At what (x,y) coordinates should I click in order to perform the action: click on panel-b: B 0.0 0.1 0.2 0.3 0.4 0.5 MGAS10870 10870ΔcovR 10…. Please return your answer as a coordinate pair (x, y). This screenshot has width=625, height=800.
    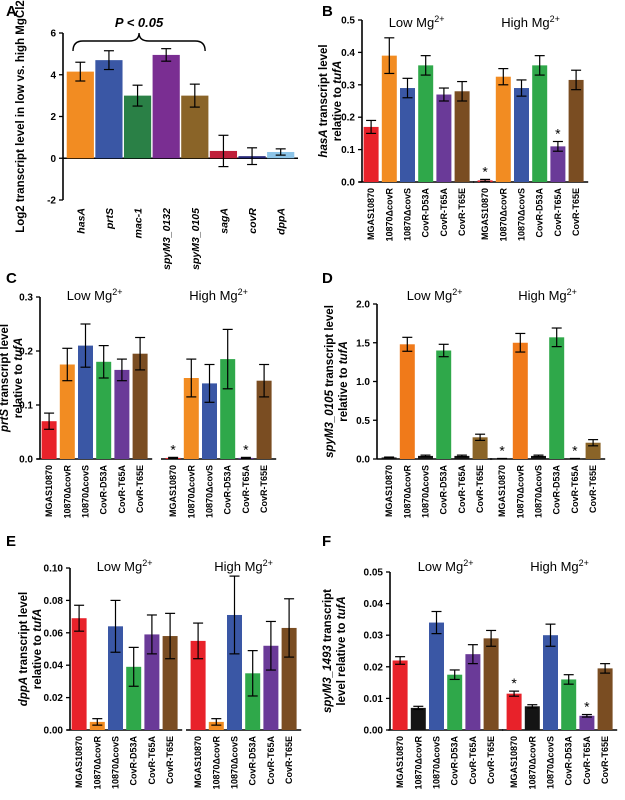
    Looking at the image, I should click on (453, 122).